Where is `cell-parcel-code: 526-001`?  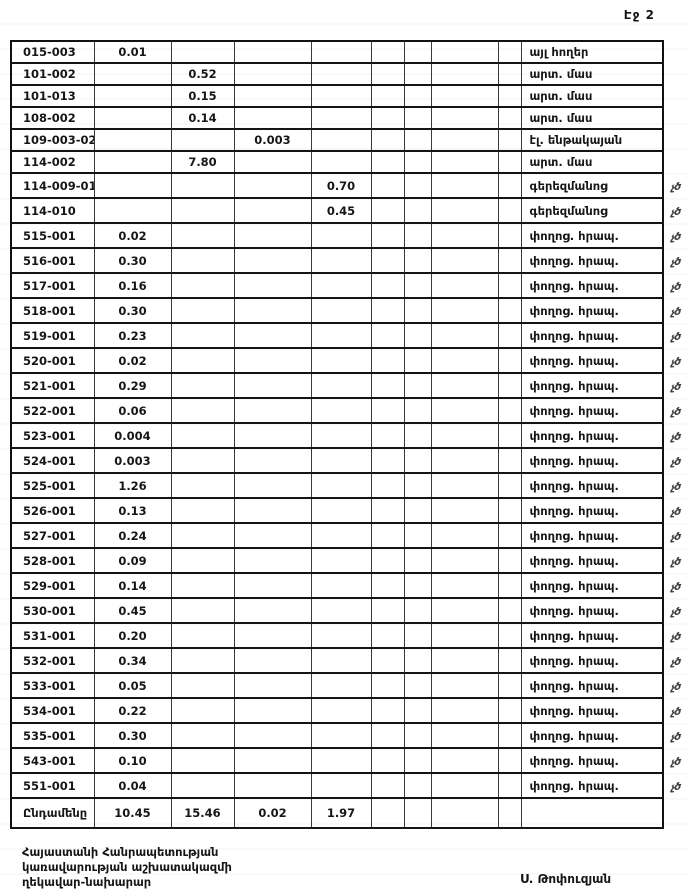
cell-parcel-code: 526-001 is located at coordinates (52, 510).